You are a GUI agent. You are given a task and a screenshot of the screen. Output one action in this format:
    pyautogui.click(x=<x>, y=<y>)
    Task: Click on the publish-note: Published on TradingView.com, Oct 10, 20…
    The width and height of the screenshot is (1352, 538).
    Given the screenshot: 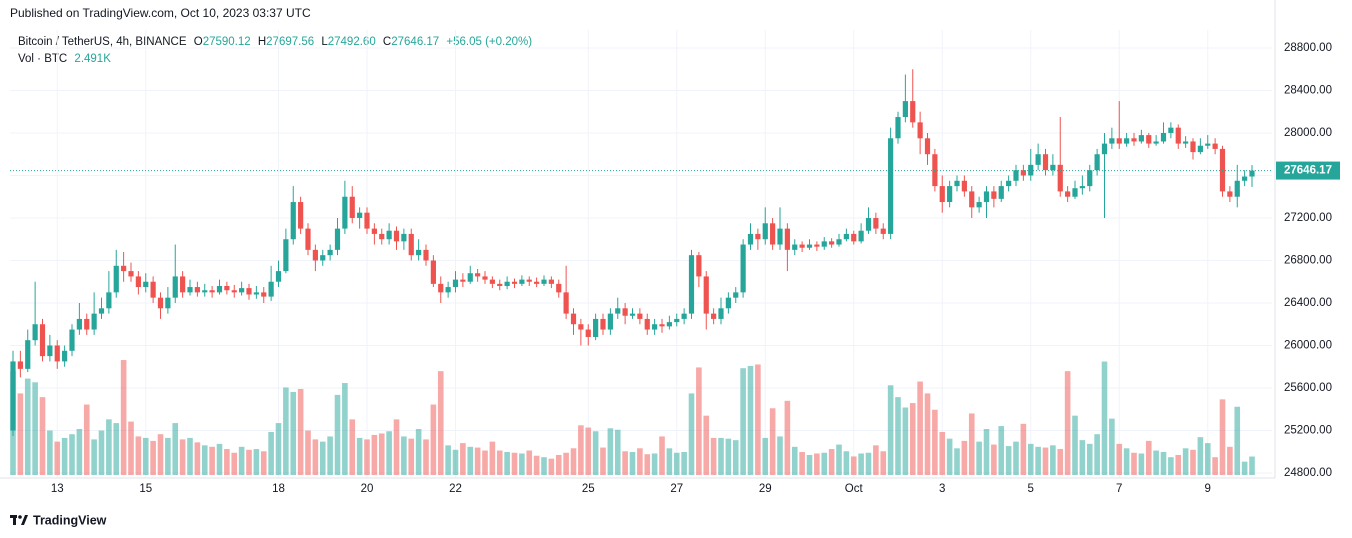 What is the action you would take?
    pyautogui.click(x=160, y=13)
    